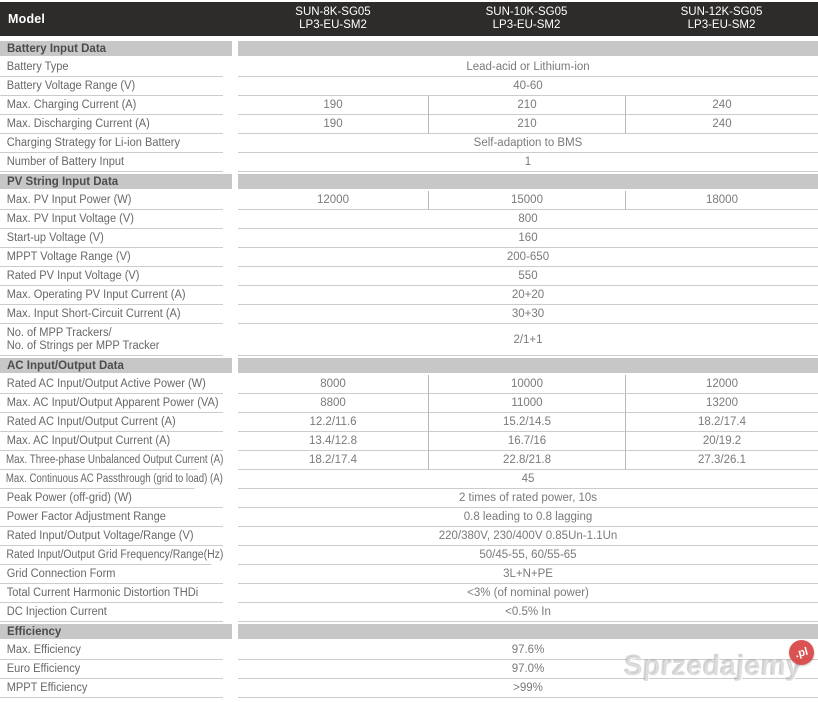 The width and height of the screenshot is (818, 702). I want to click on spec-row-mppt-efficiency: MPPT Efficiency >99%, so click(409, 688).